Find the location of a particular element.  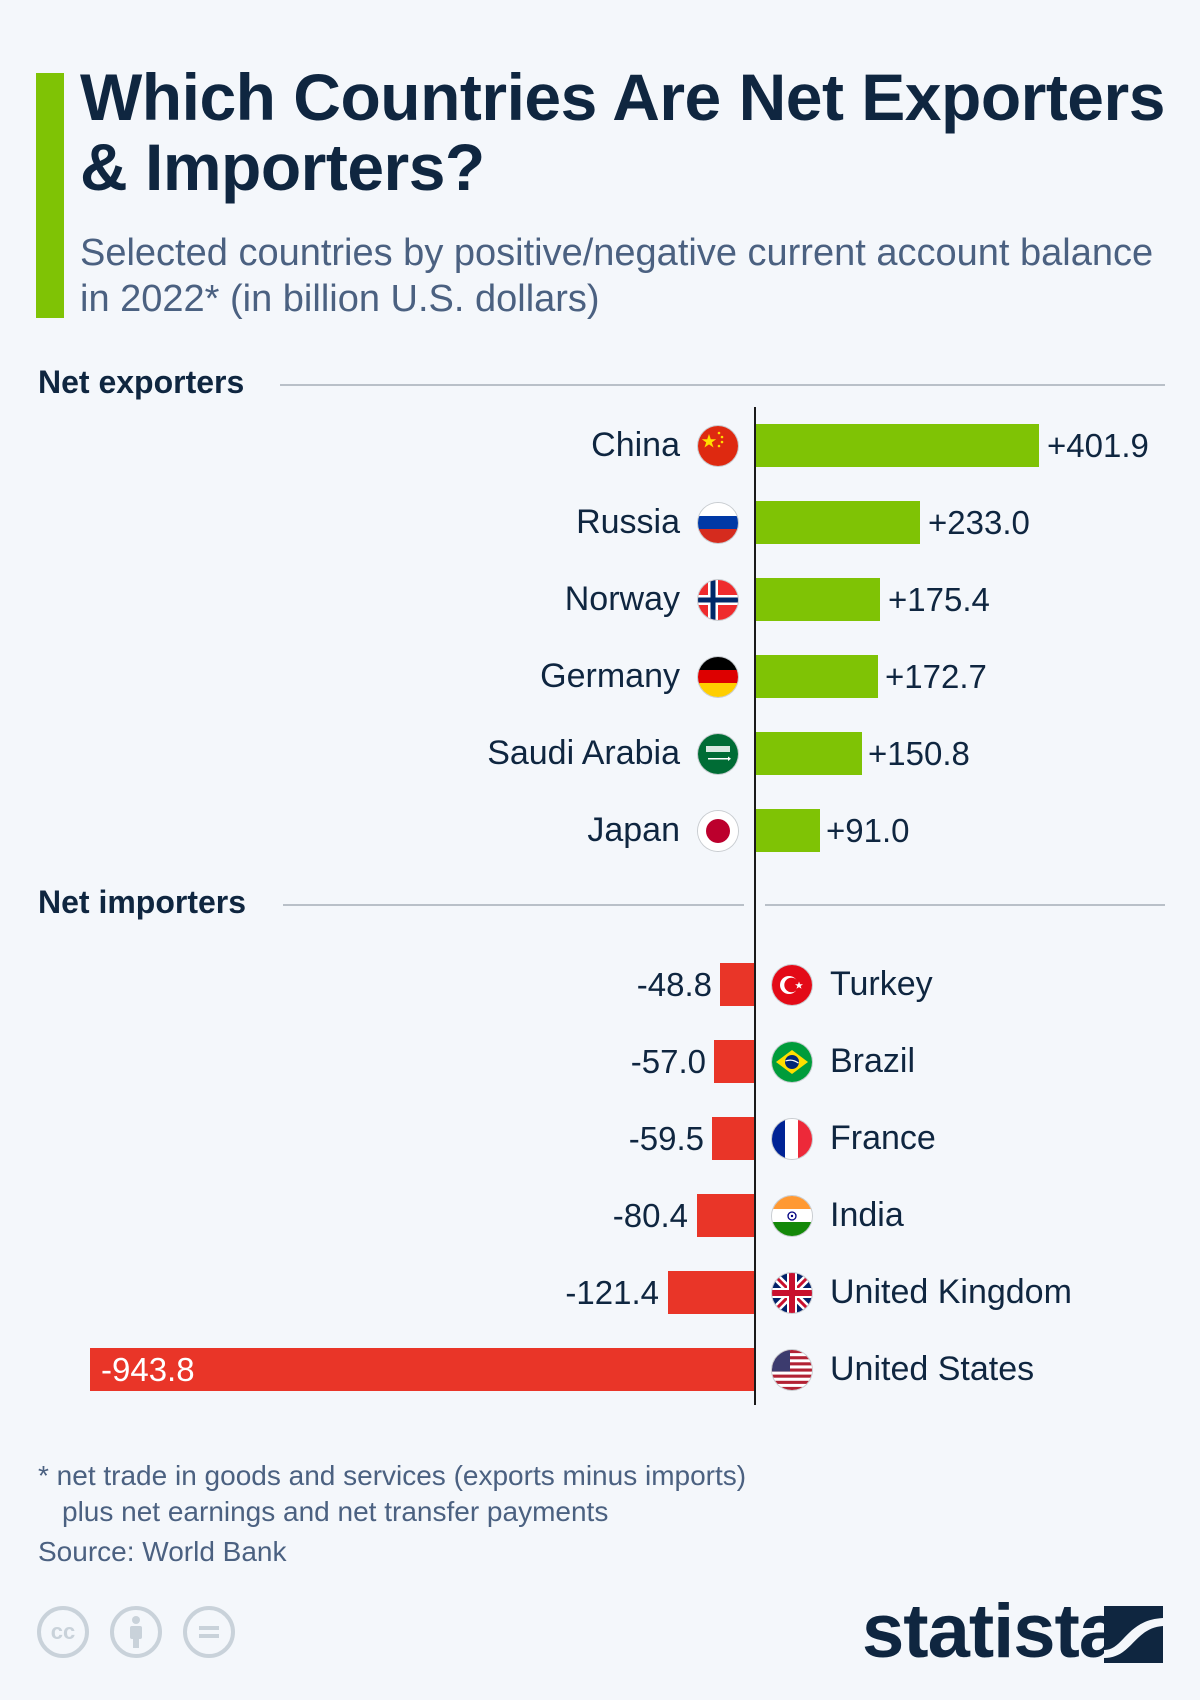

india-flag-icon is located at coordinates (792, 1216).